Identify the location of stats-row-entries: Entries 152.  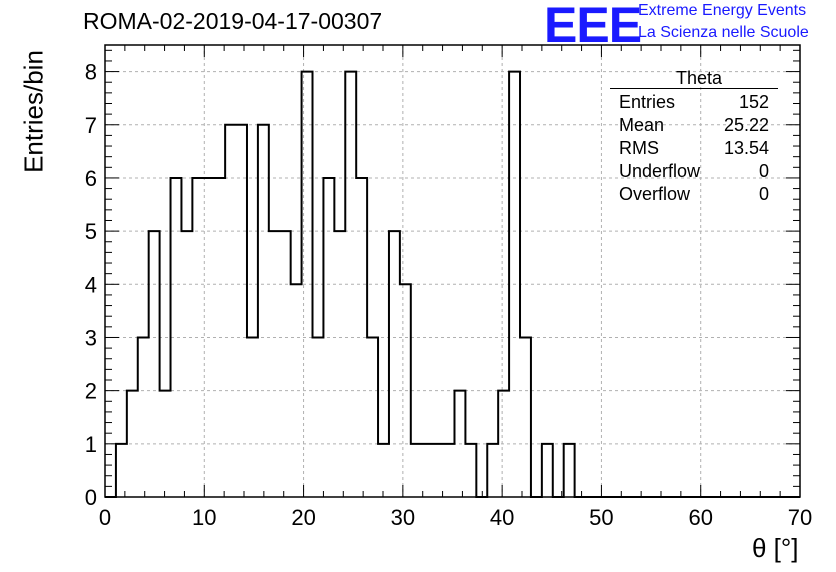
(694, 102).